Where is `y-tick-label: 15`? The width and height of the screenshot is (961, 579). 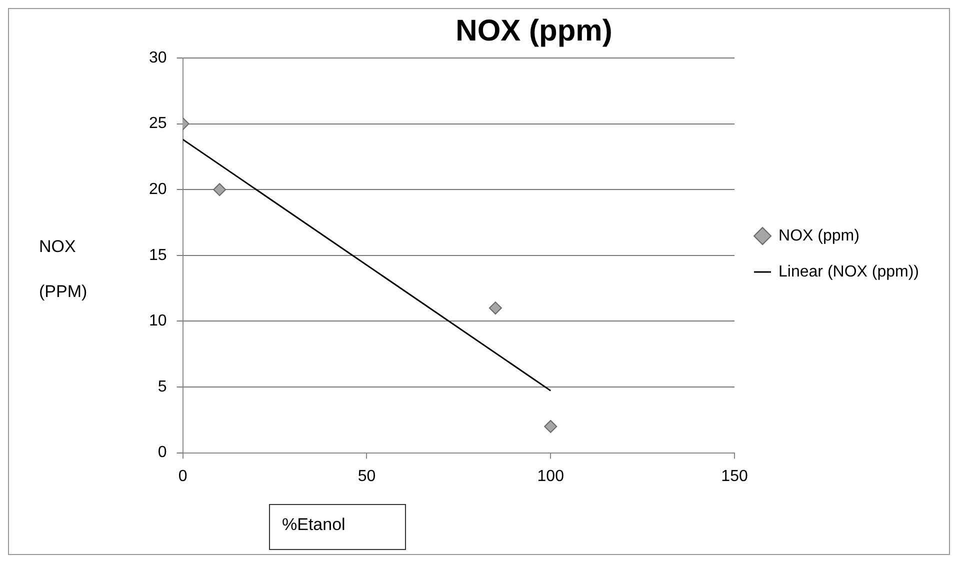
y-tick-label: 15 is located at coordinates (158, 255).